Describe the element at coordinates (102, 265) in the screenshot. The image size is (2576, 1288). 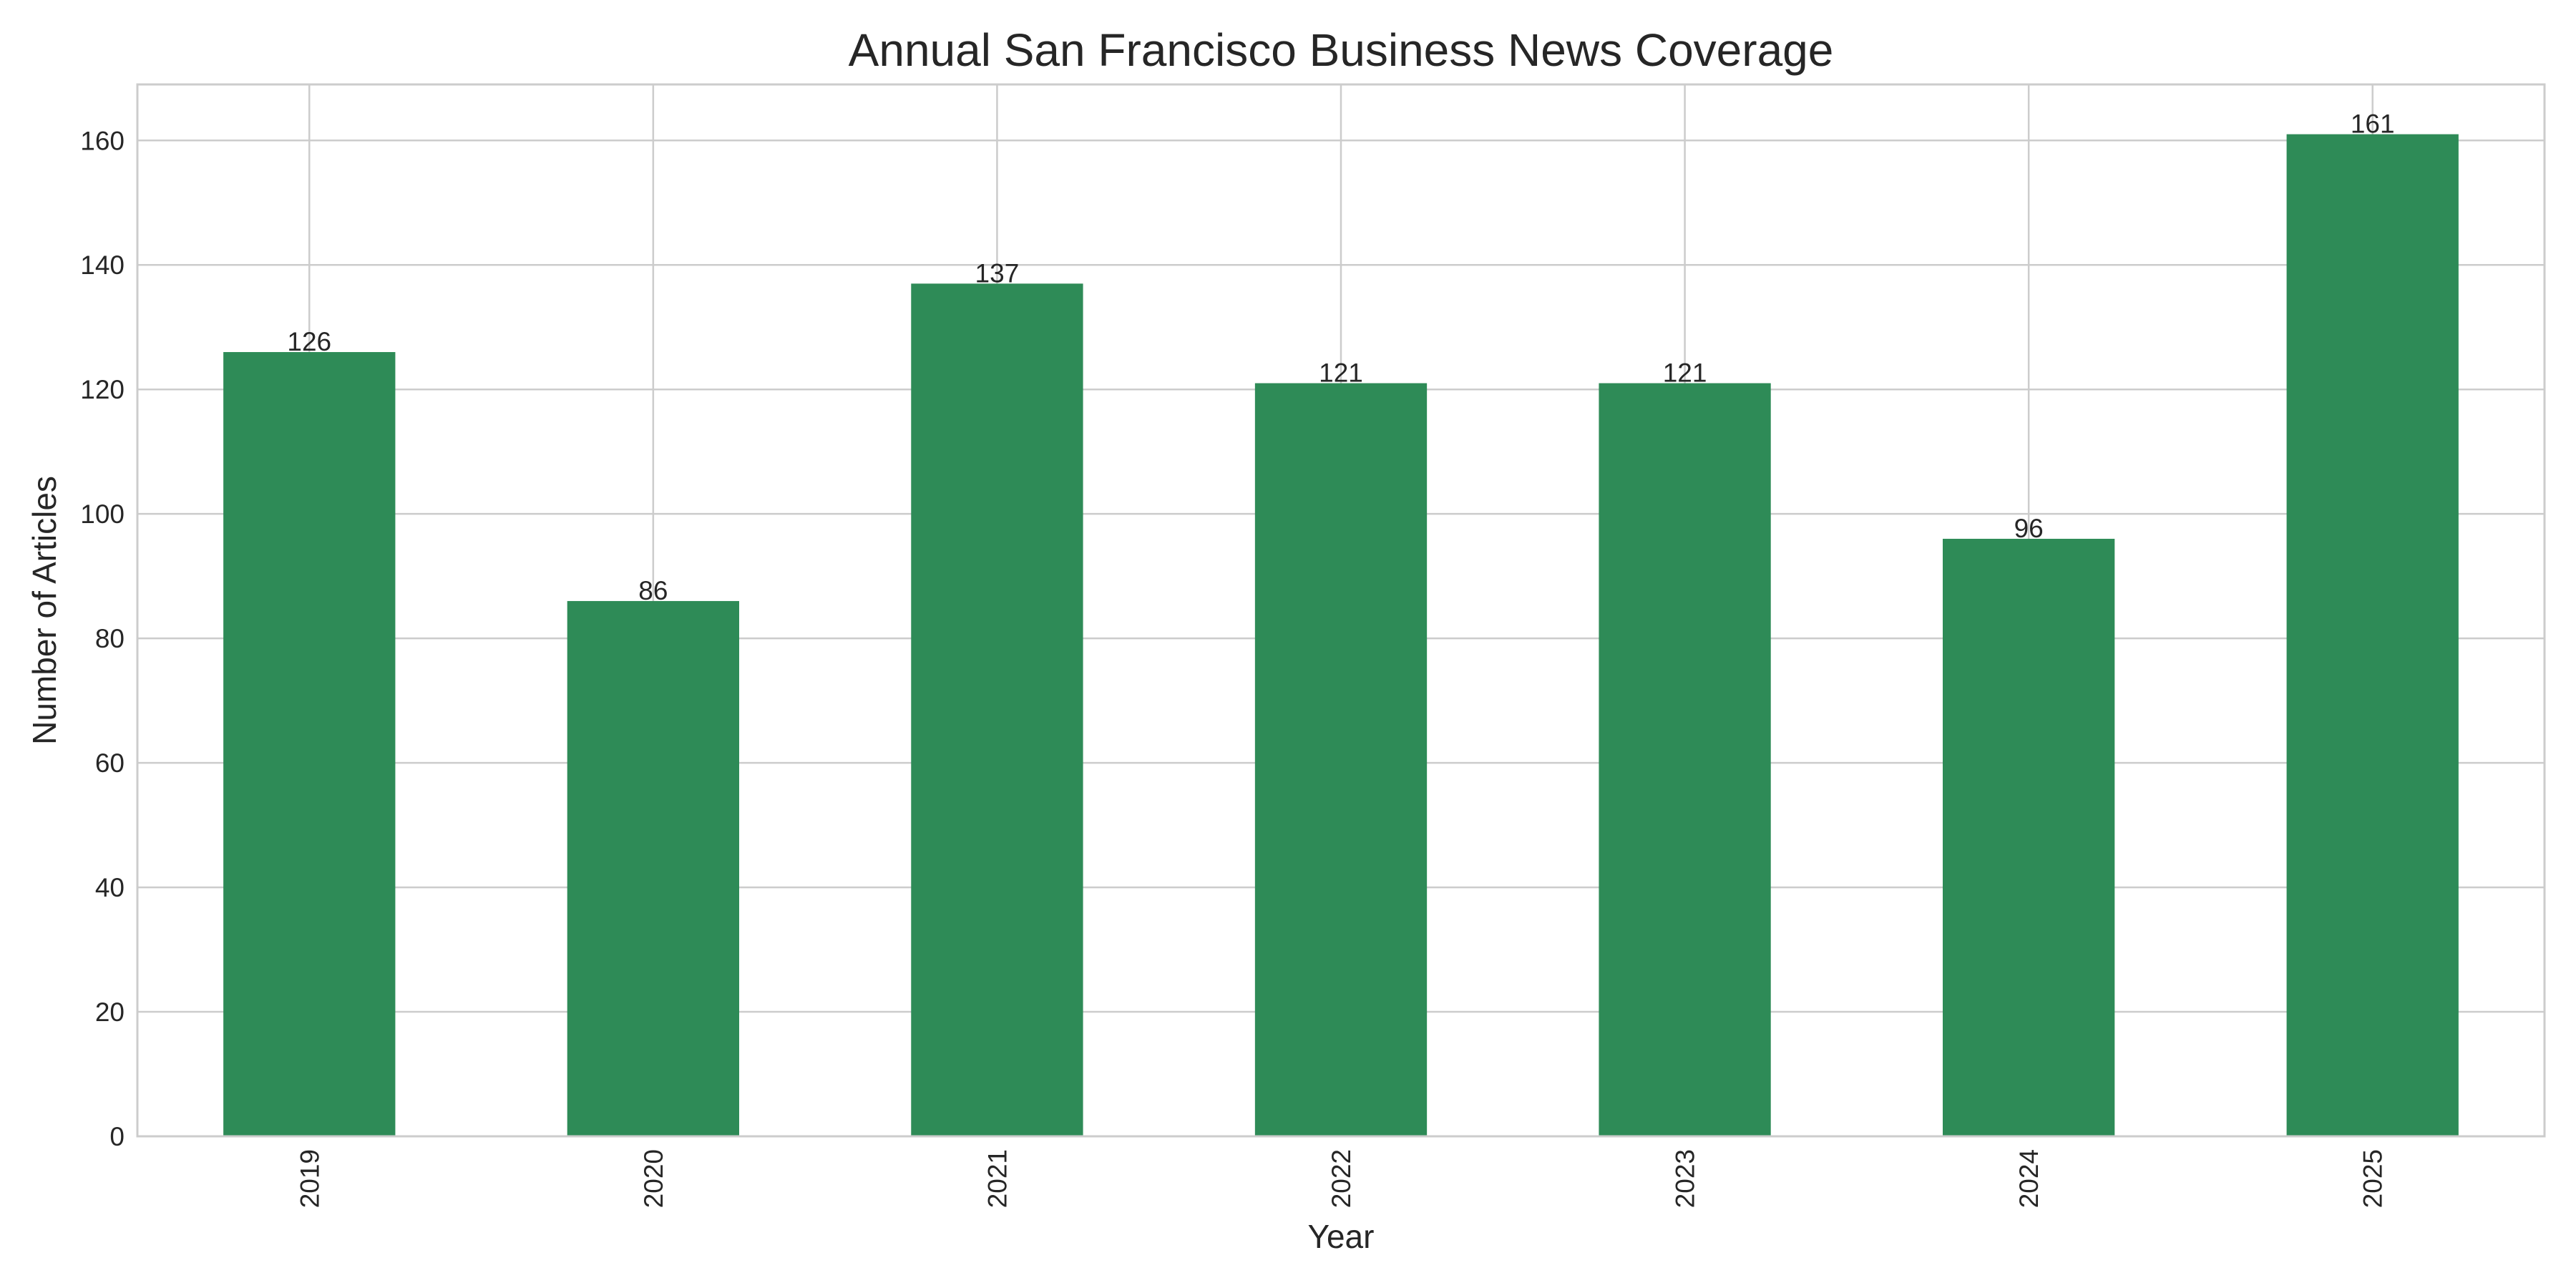
I see `y-tick-label: 140` at that location.